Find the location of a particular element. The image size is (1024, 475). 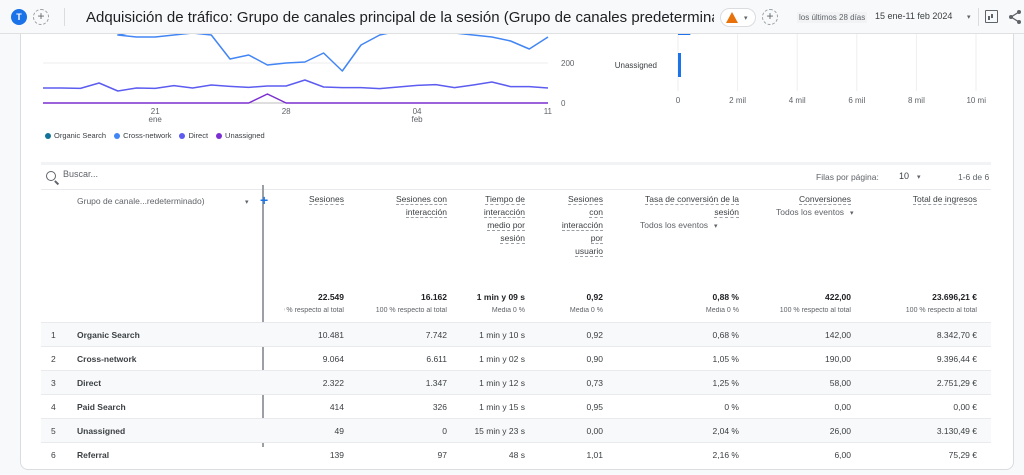

add-dimension-button: + is located at coordinates (264, 200).